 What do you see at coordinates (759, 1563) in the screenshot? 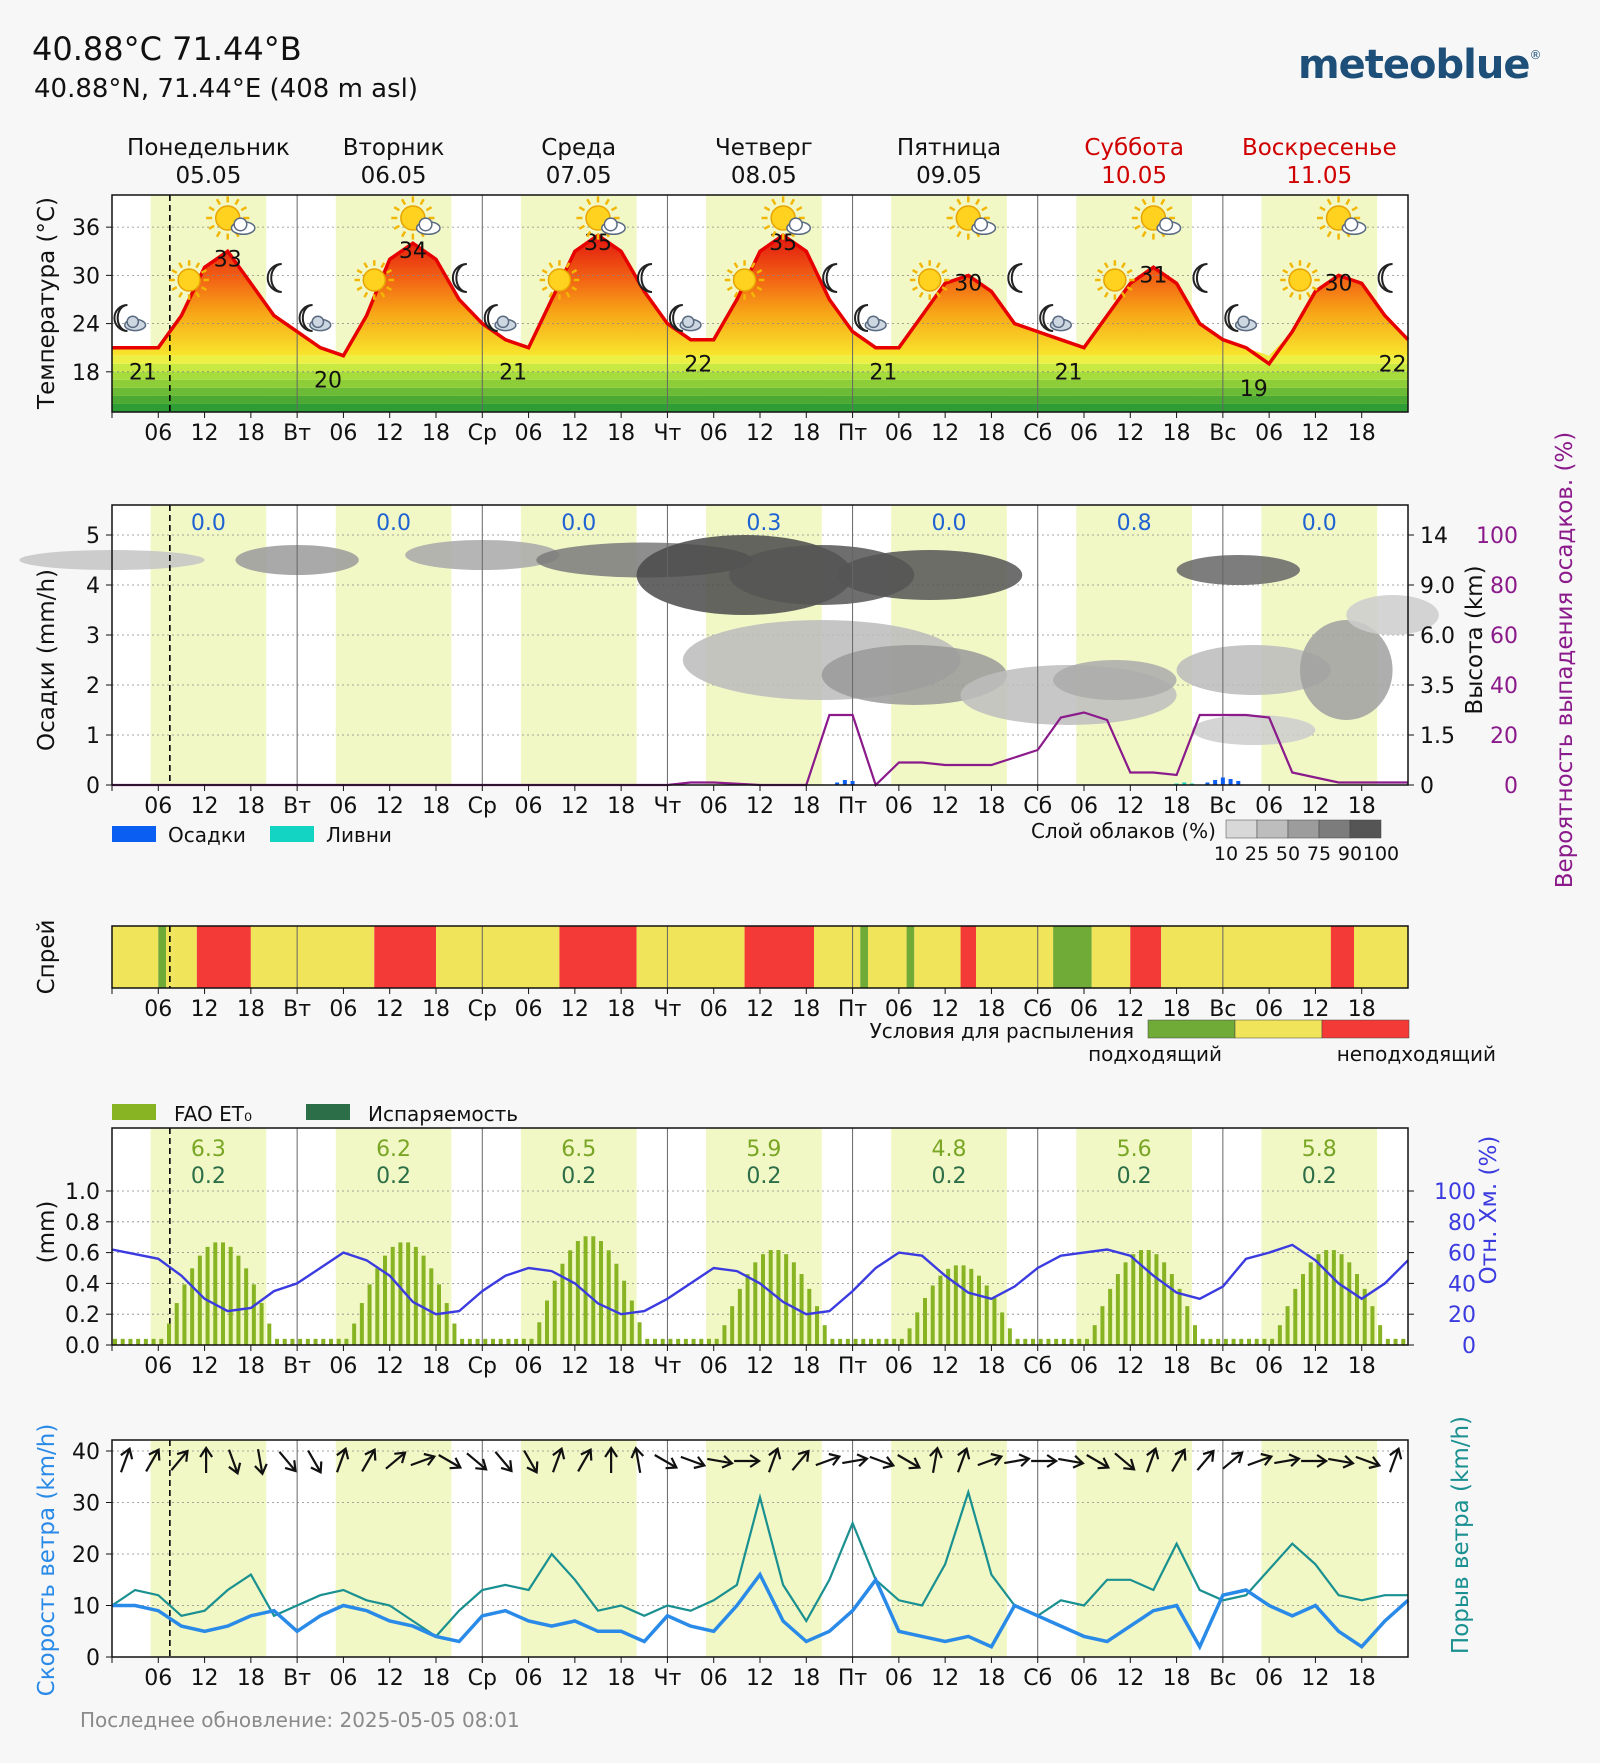
I see `wind-gust-line` at bounding box center [759, 1563].